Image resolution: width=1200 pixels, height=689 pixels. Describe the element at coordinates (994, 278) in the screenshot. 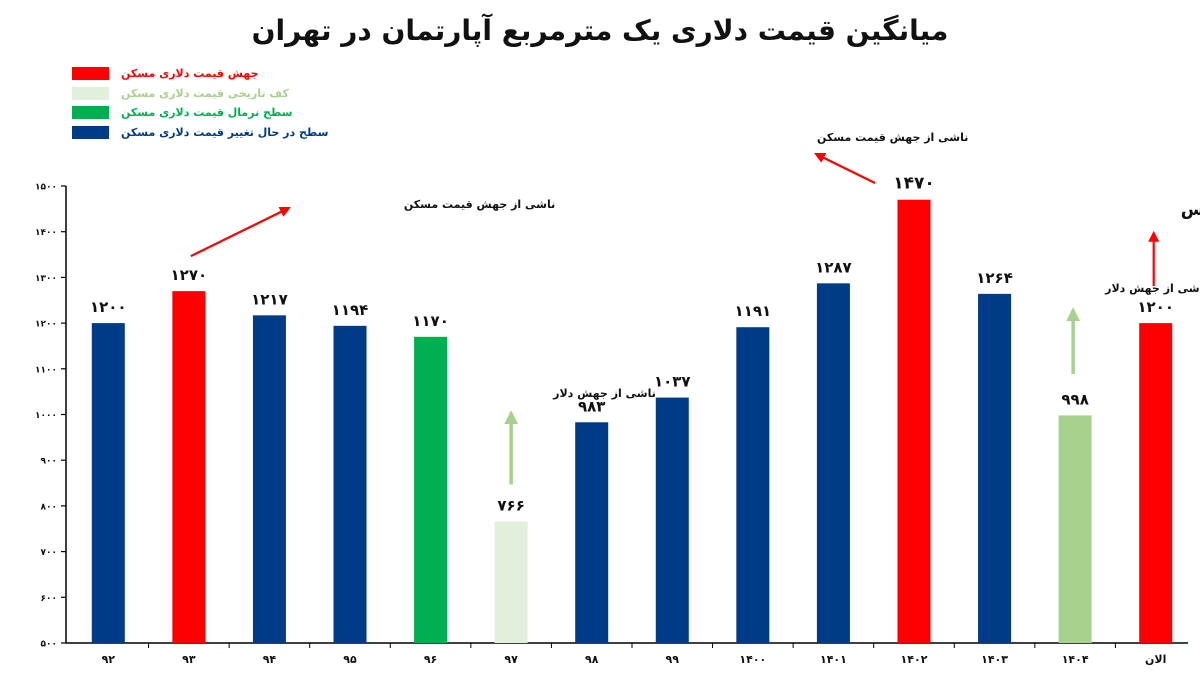

I see `data-label: ۱۲۶۴` at that location.